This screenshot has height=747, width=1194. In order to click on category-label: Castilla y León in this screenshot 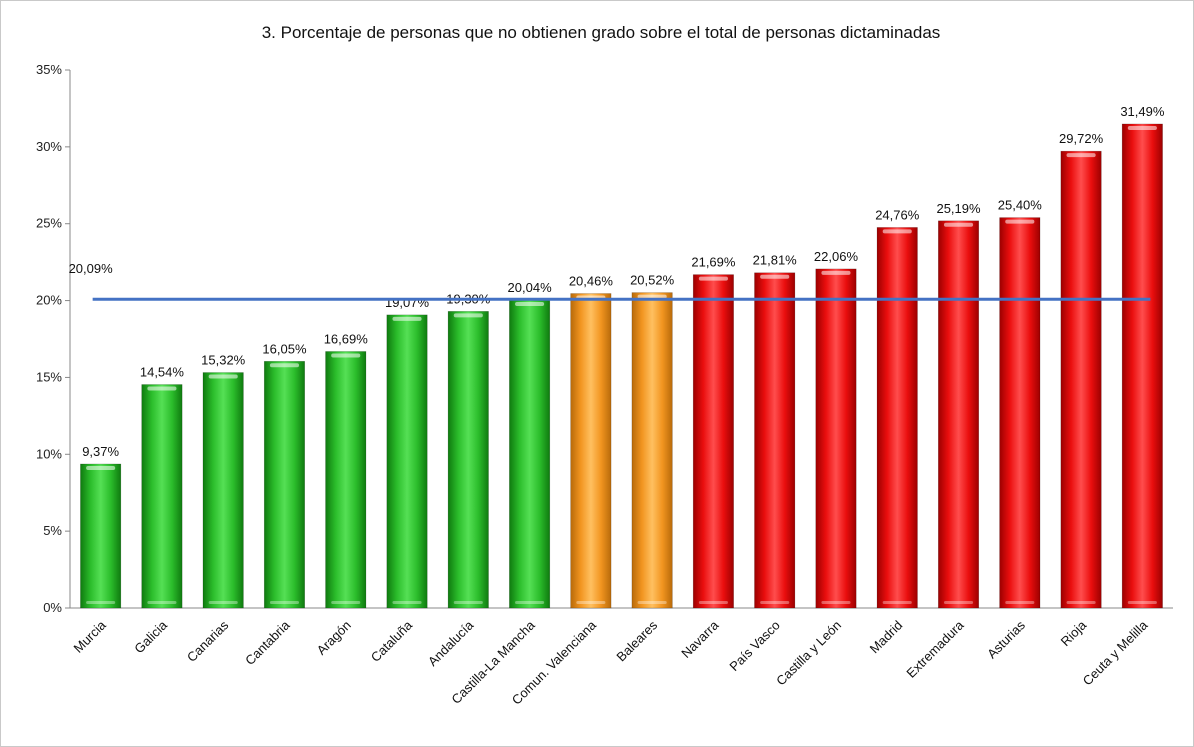, I will do `click(808, 653)`.